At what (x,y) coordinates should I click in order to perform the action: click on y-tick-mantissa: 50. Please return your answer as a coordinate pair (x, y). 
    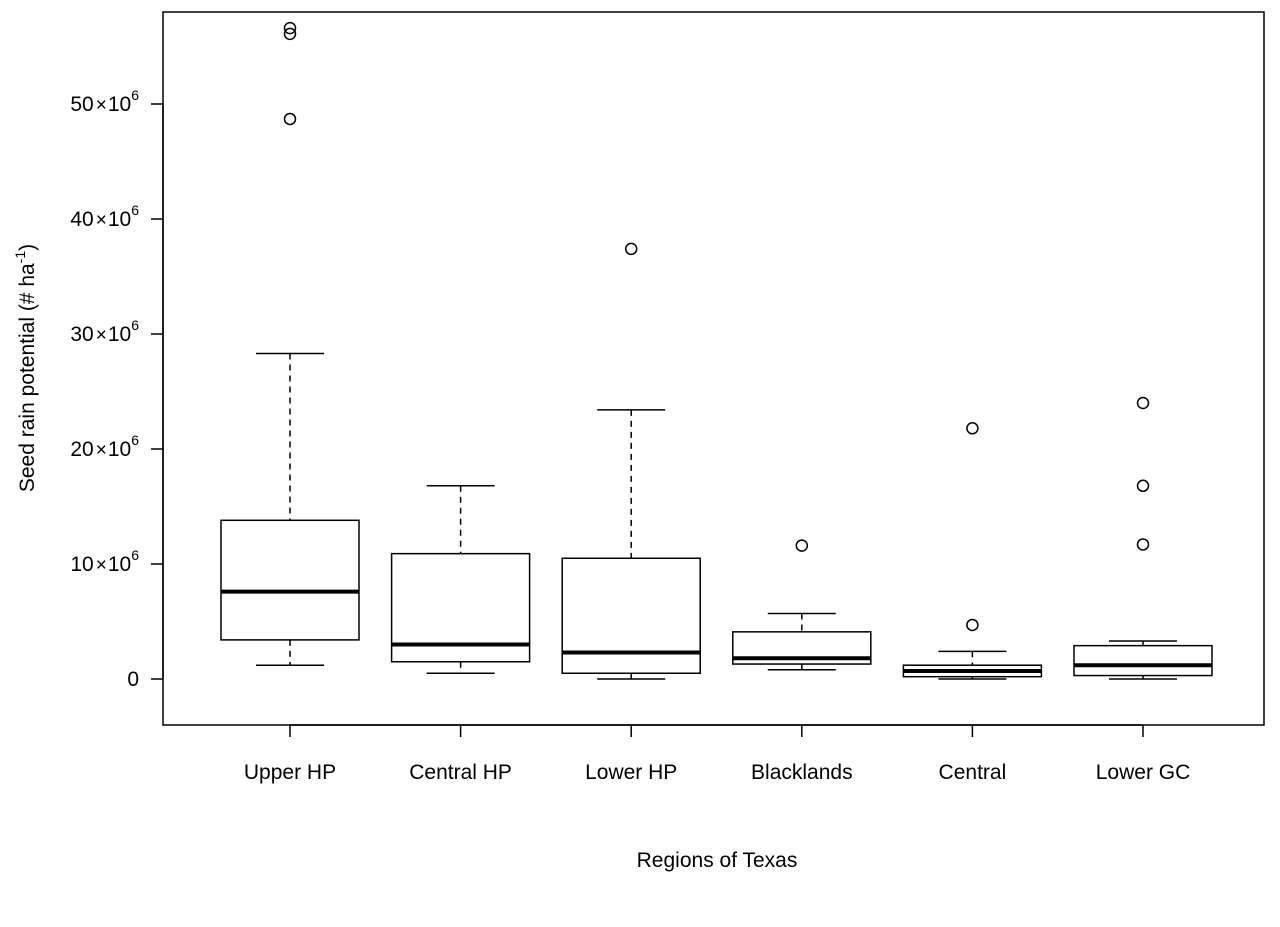
    Looking at the image, I should click on (81, 104).